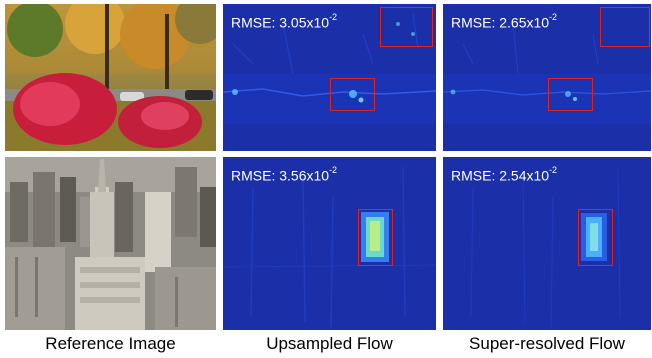  I want to click on rmse-value: RMSE: 2.54x10, so click(500, 175).